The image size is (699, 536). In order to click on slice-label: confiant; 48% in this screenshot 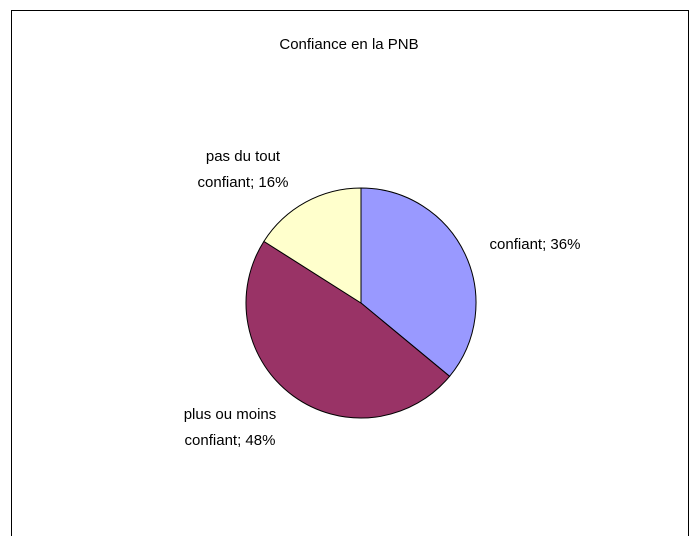, I will do `click(230, 440)`.